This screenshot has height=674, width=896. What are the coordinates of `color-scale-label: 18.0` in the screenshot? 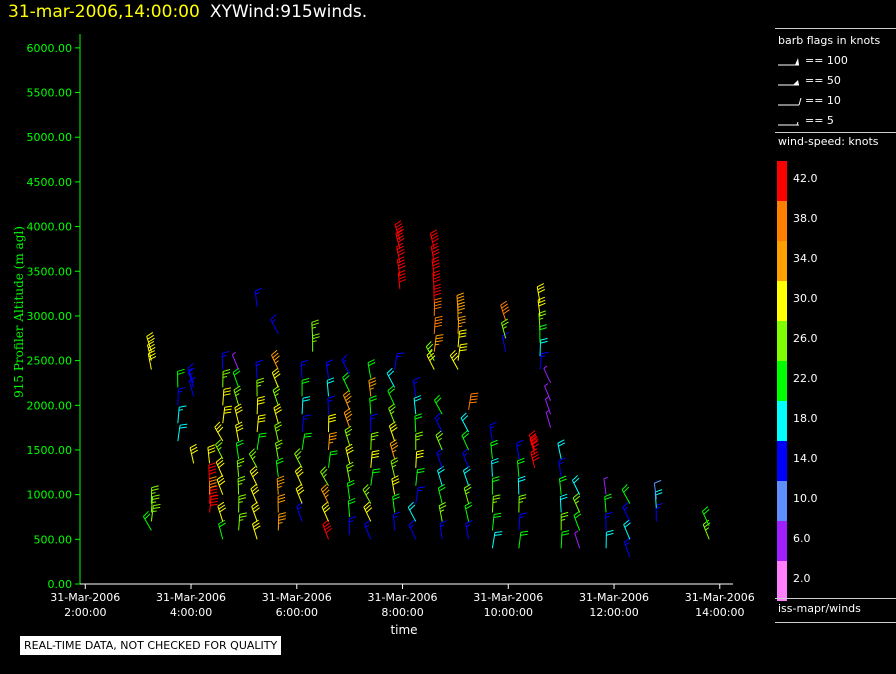 It's located at (805, 418).